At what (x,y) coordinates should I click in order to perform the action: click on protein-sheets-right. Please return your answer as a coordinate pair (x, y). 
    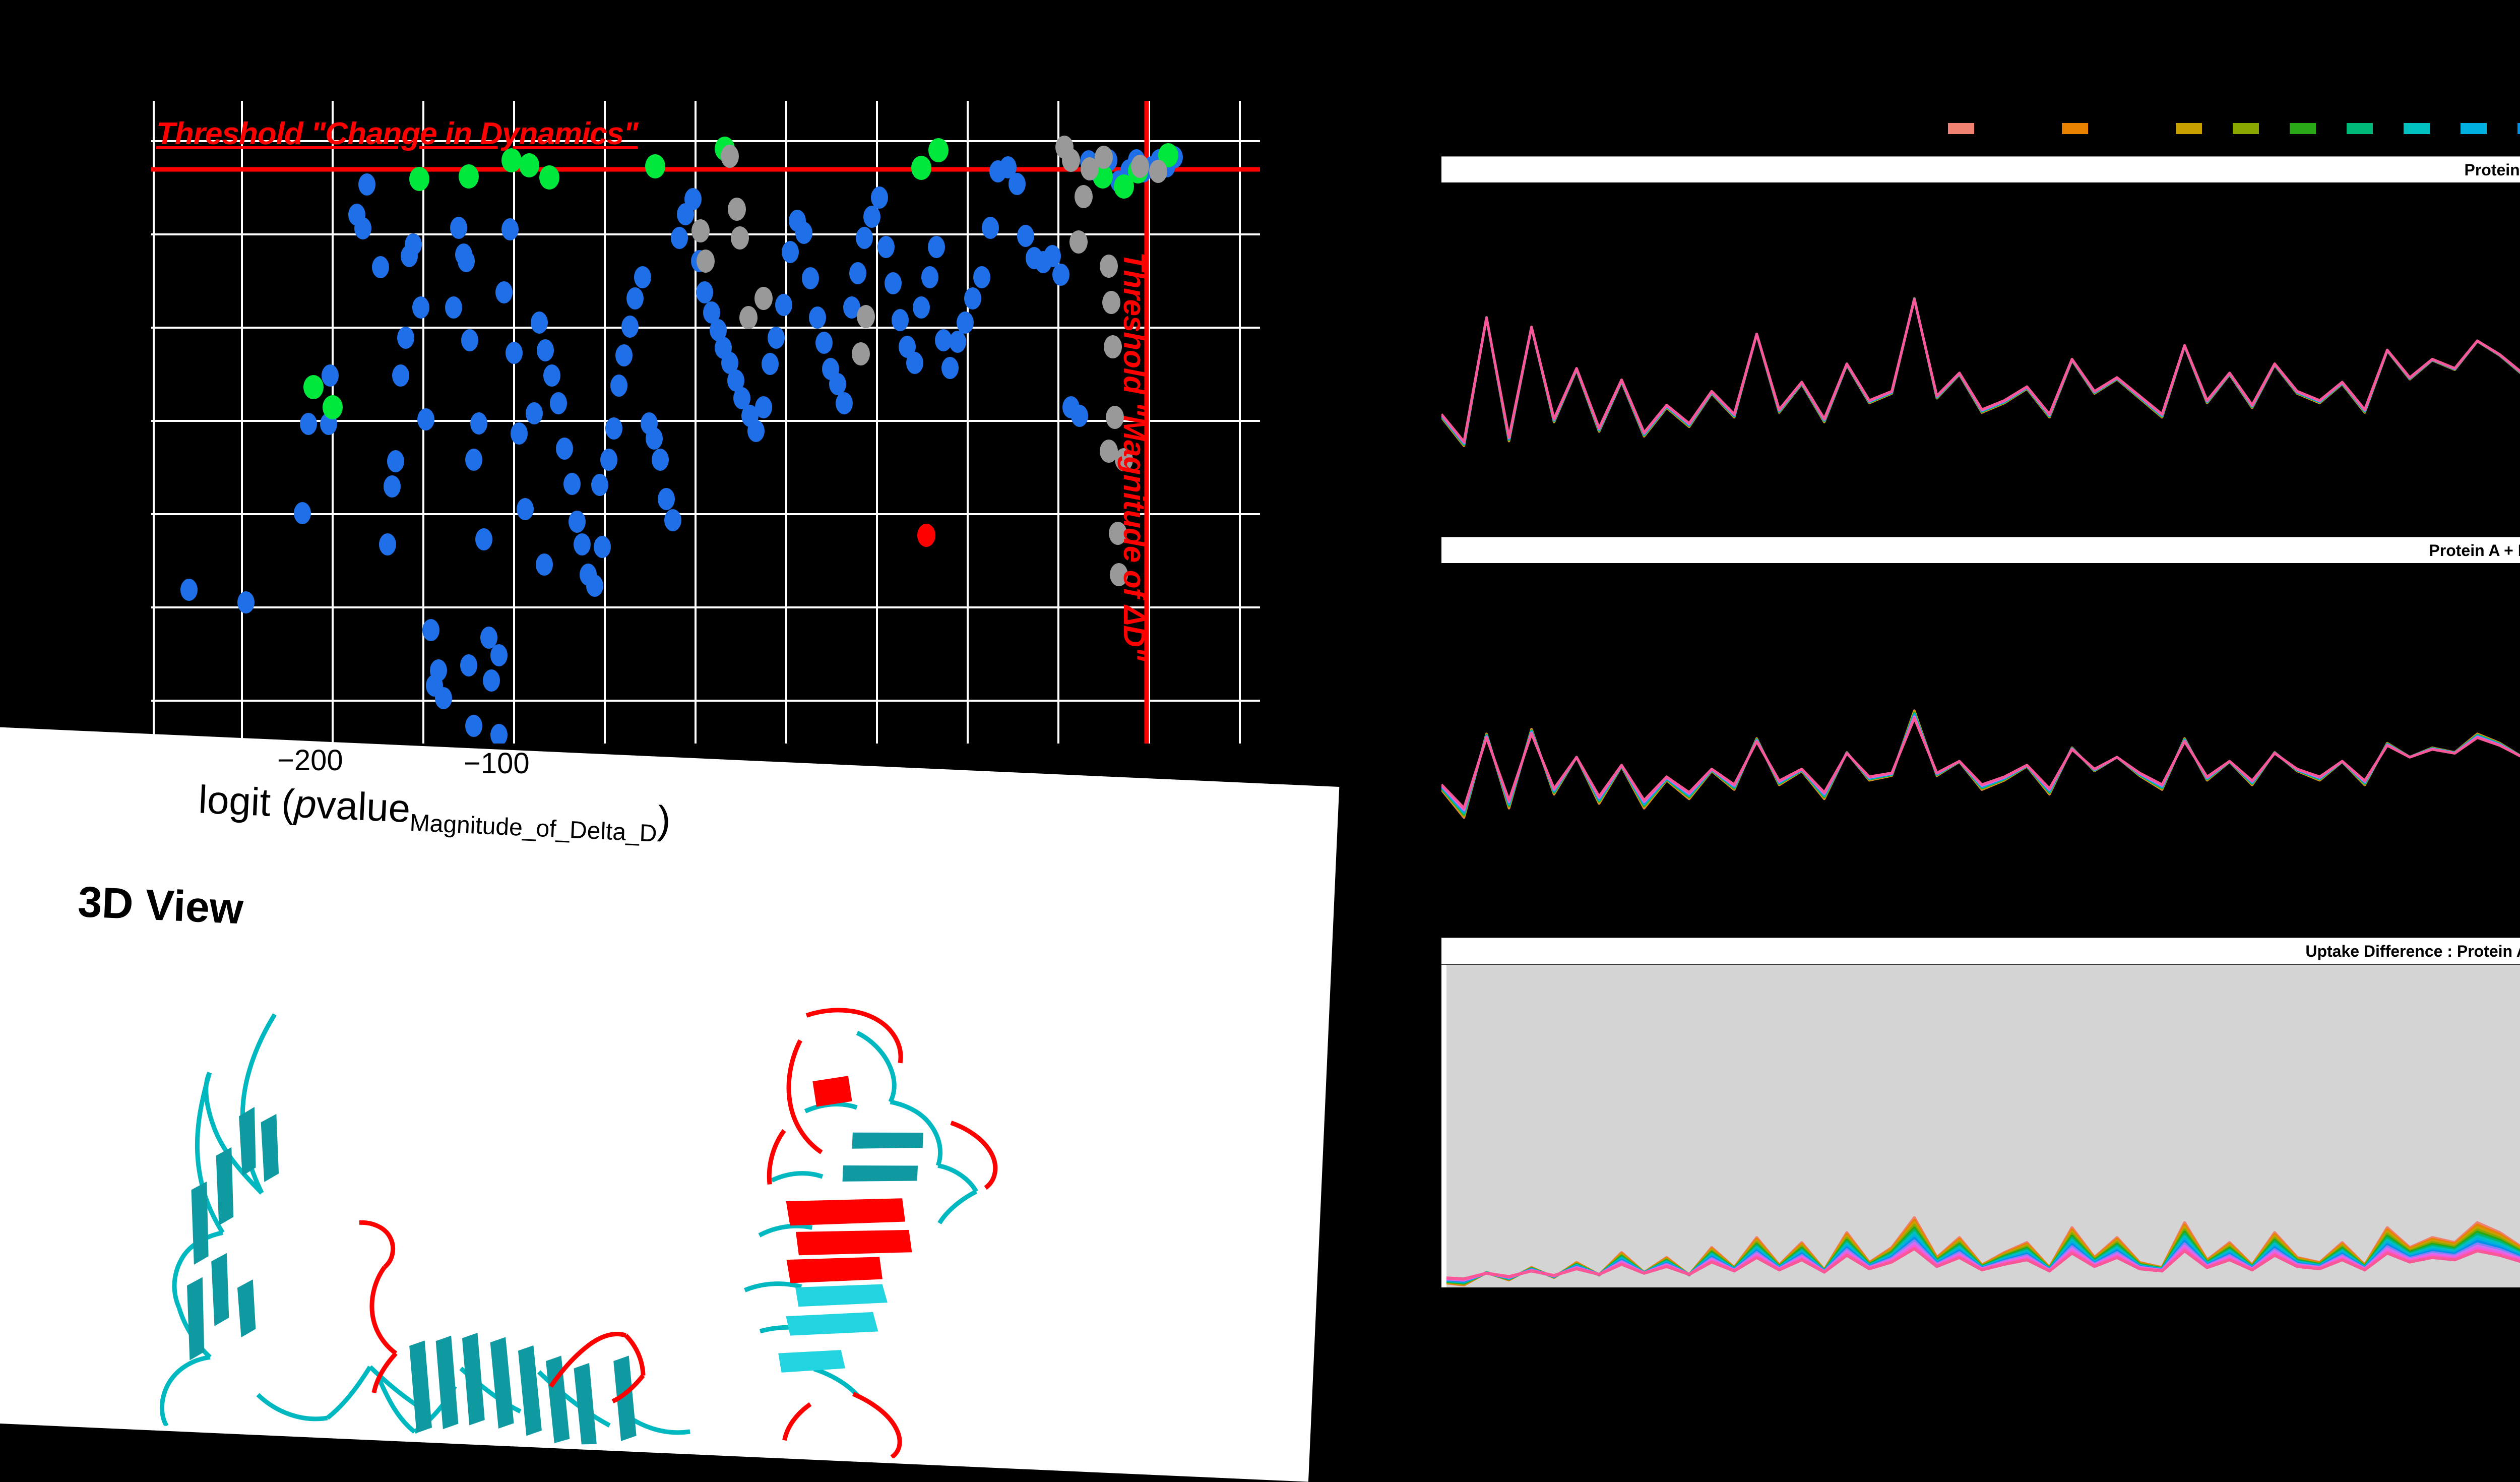
    Looking at the image, I should click on (883, 1157).